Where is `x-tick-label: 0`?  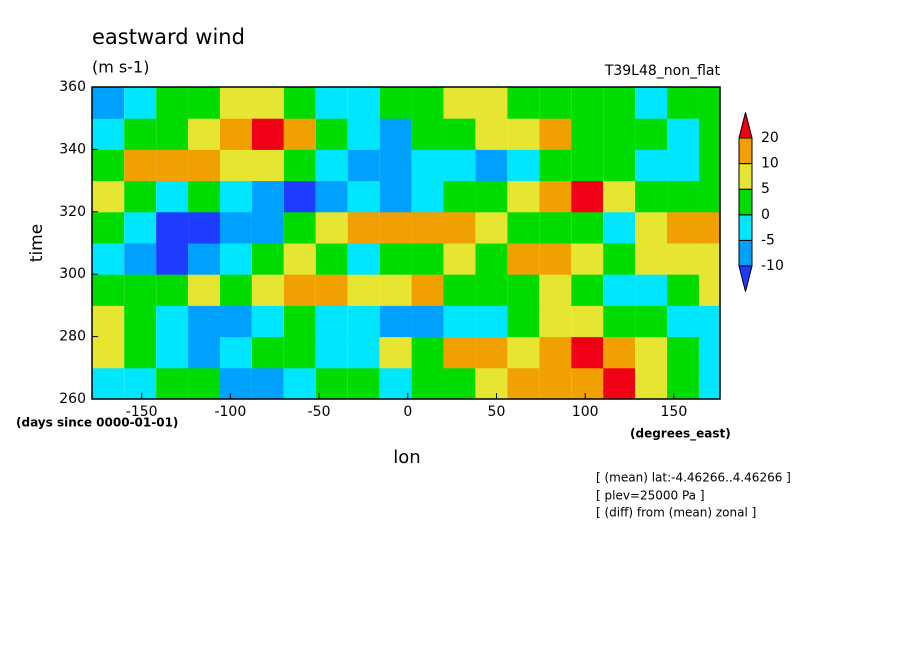
x-tick-label: 0 is located at coordinates (407, 412).